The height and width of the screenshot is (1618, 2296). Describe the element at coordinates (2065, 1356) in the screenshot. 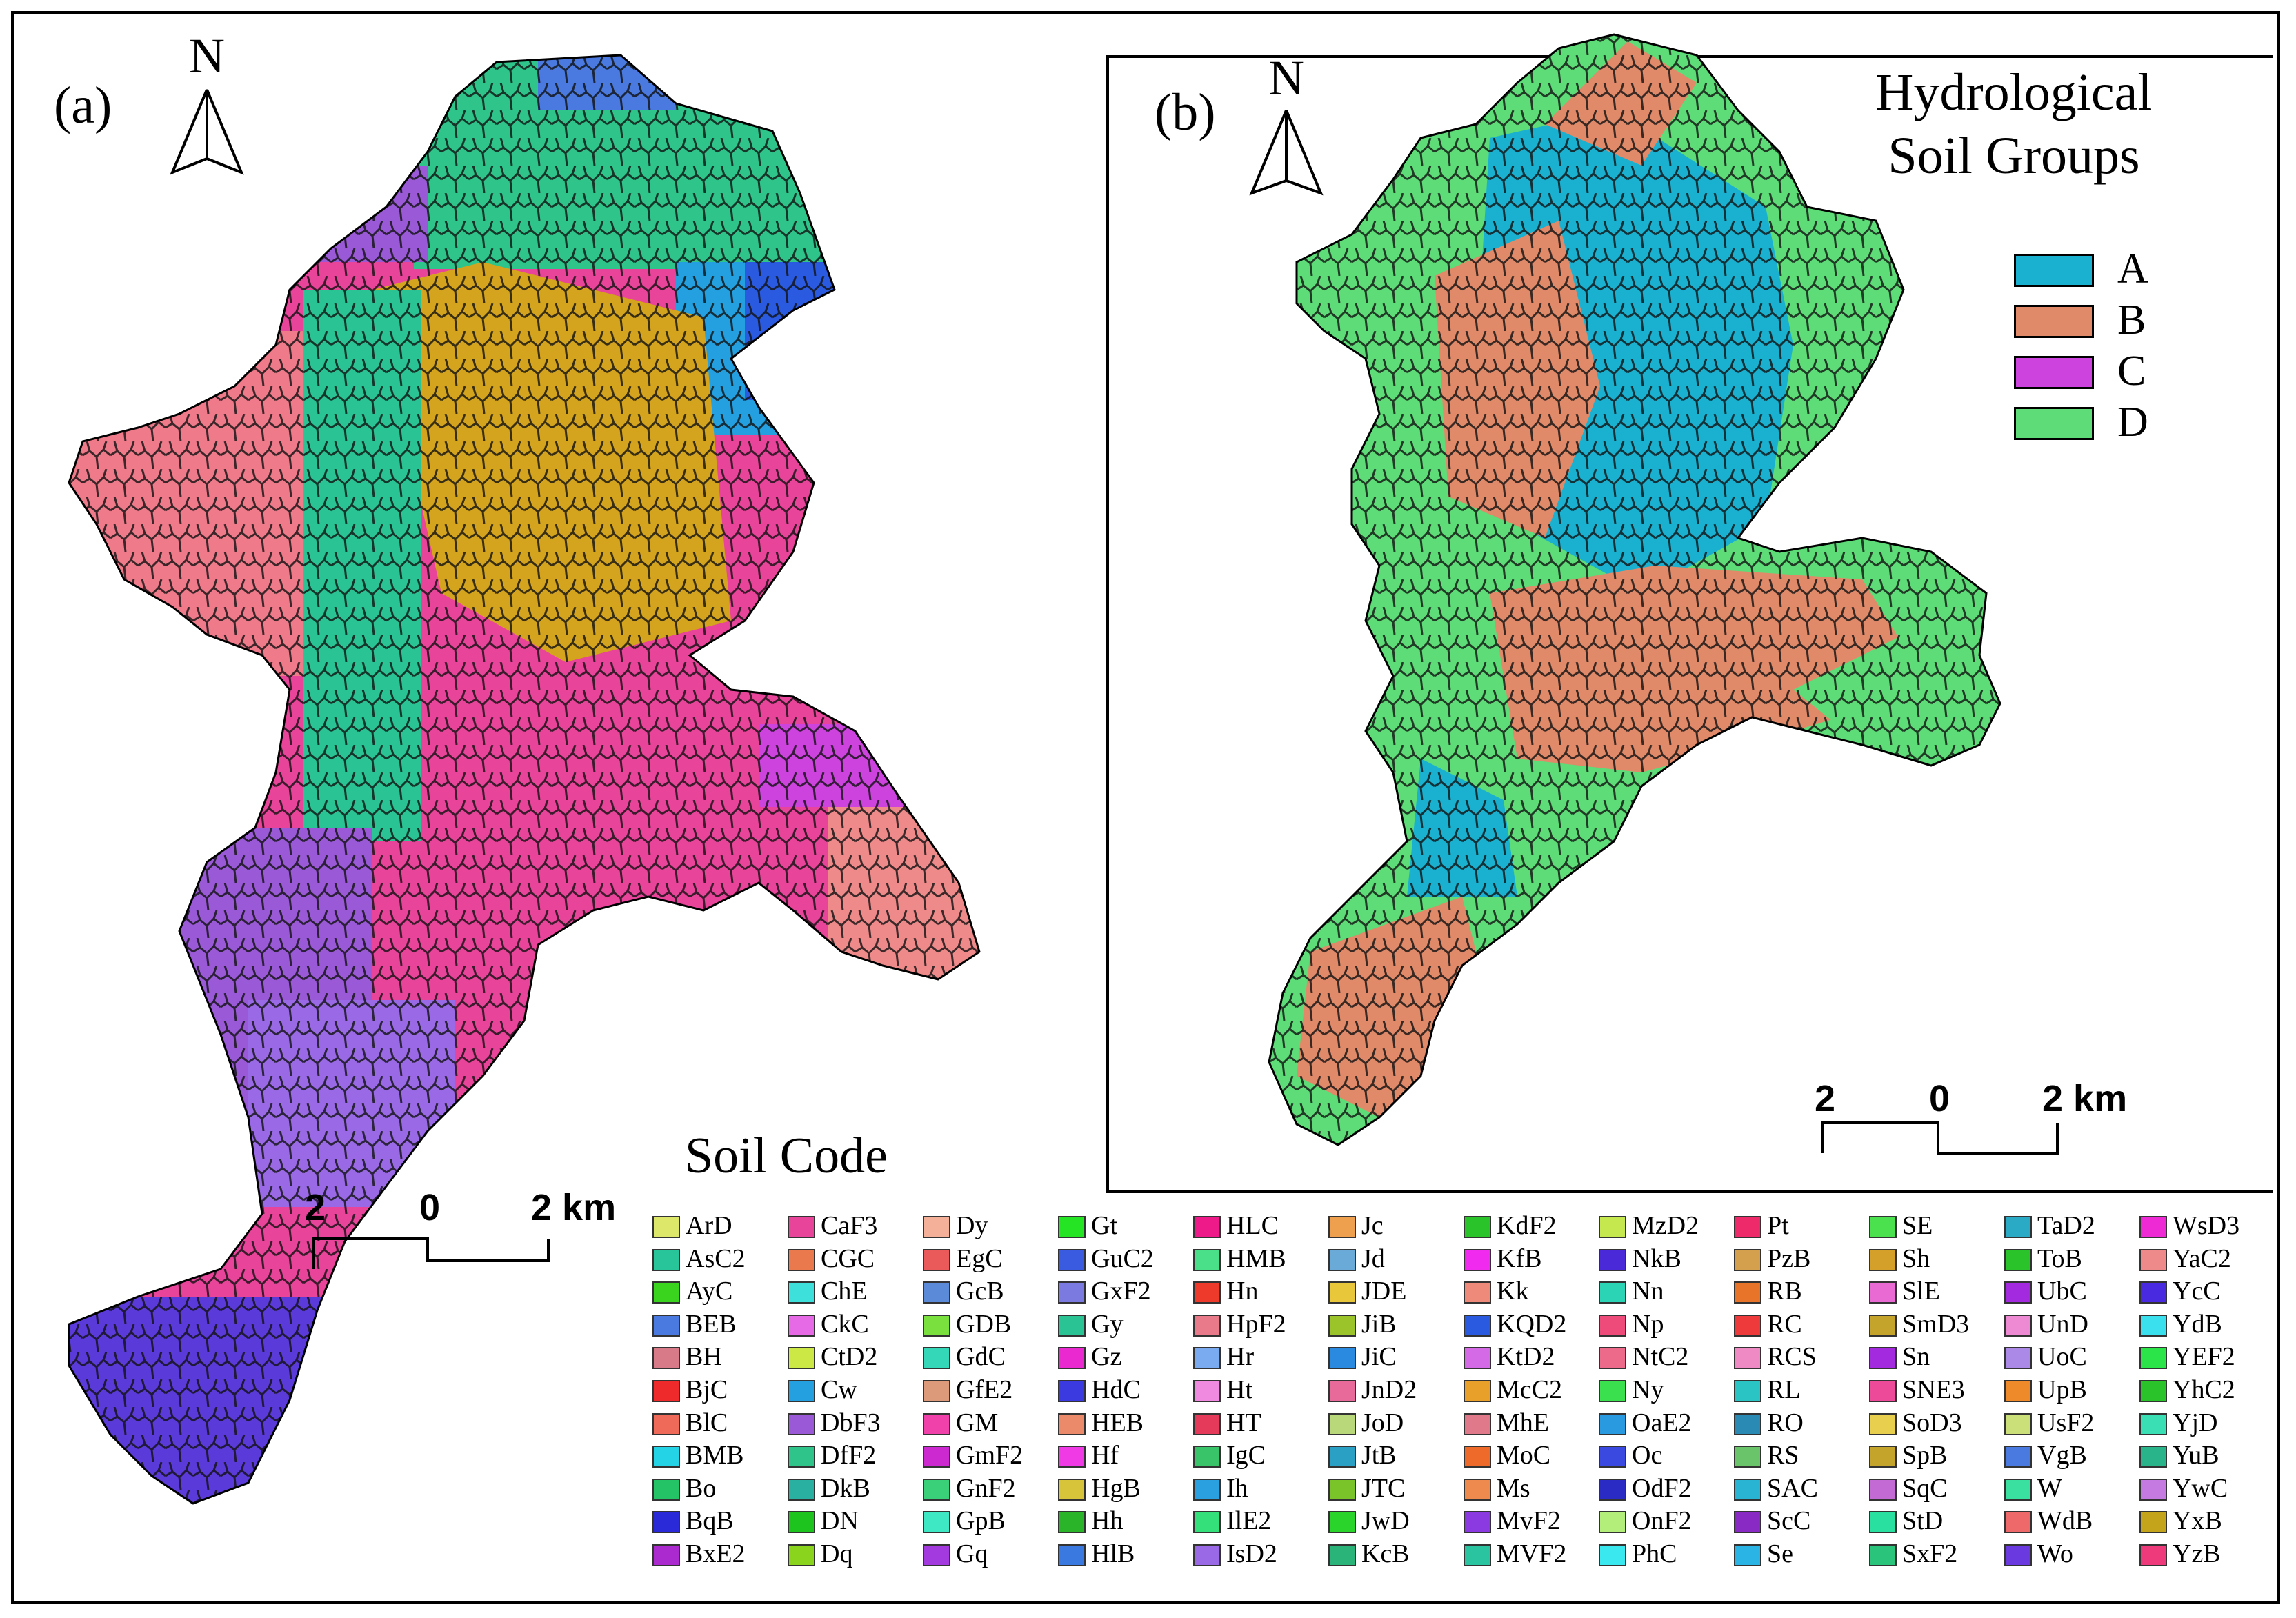

I see `soil-code-item: UoC` at that location.